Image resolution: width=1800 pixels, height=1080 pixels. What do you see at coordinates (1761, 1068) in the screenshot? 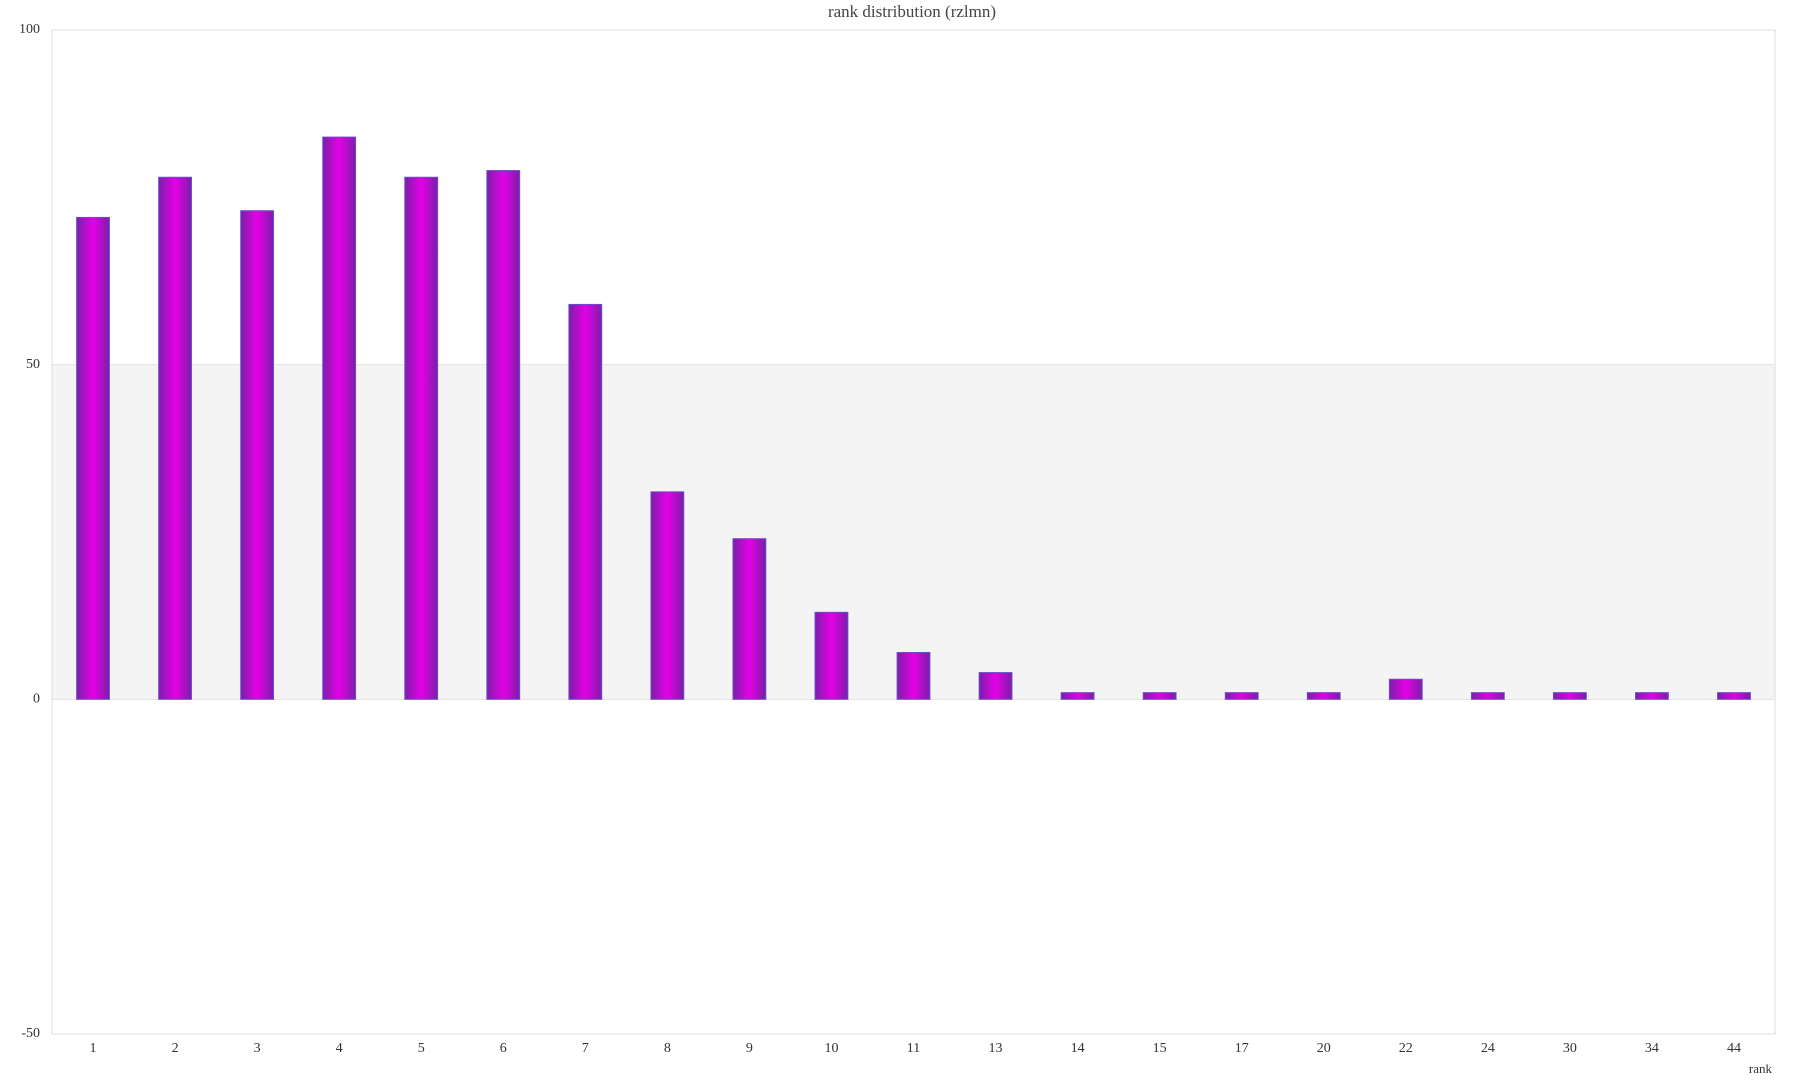
I see `x-axis-label: rank` at bounding box center [1761, 1068].